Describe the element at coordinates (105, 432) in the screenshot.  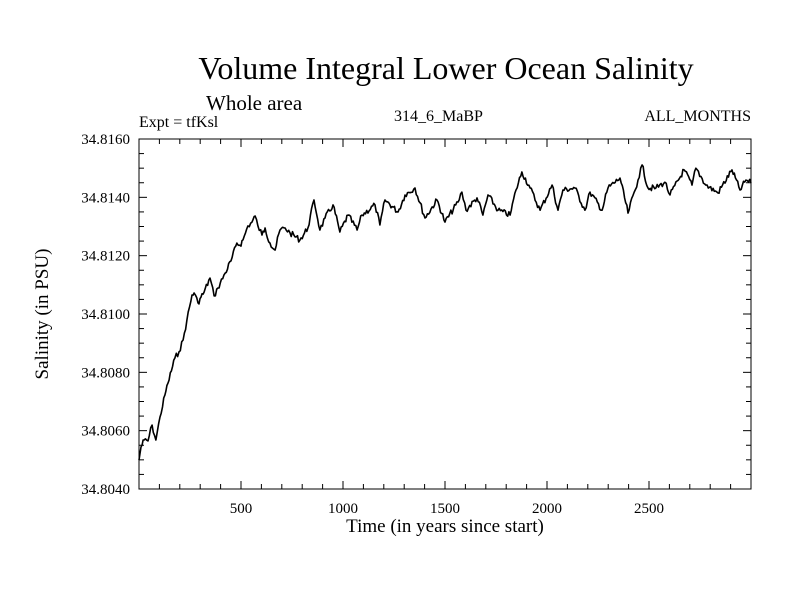
I see `y-tick-label: 34.8060` at that location.